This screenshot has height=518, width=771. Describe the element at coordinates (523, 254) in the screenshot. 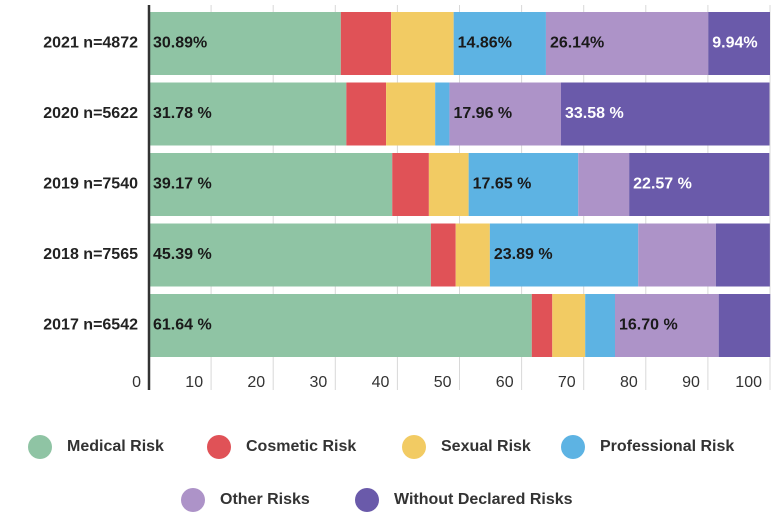

I see `value-label: 23.89 %` at that location.